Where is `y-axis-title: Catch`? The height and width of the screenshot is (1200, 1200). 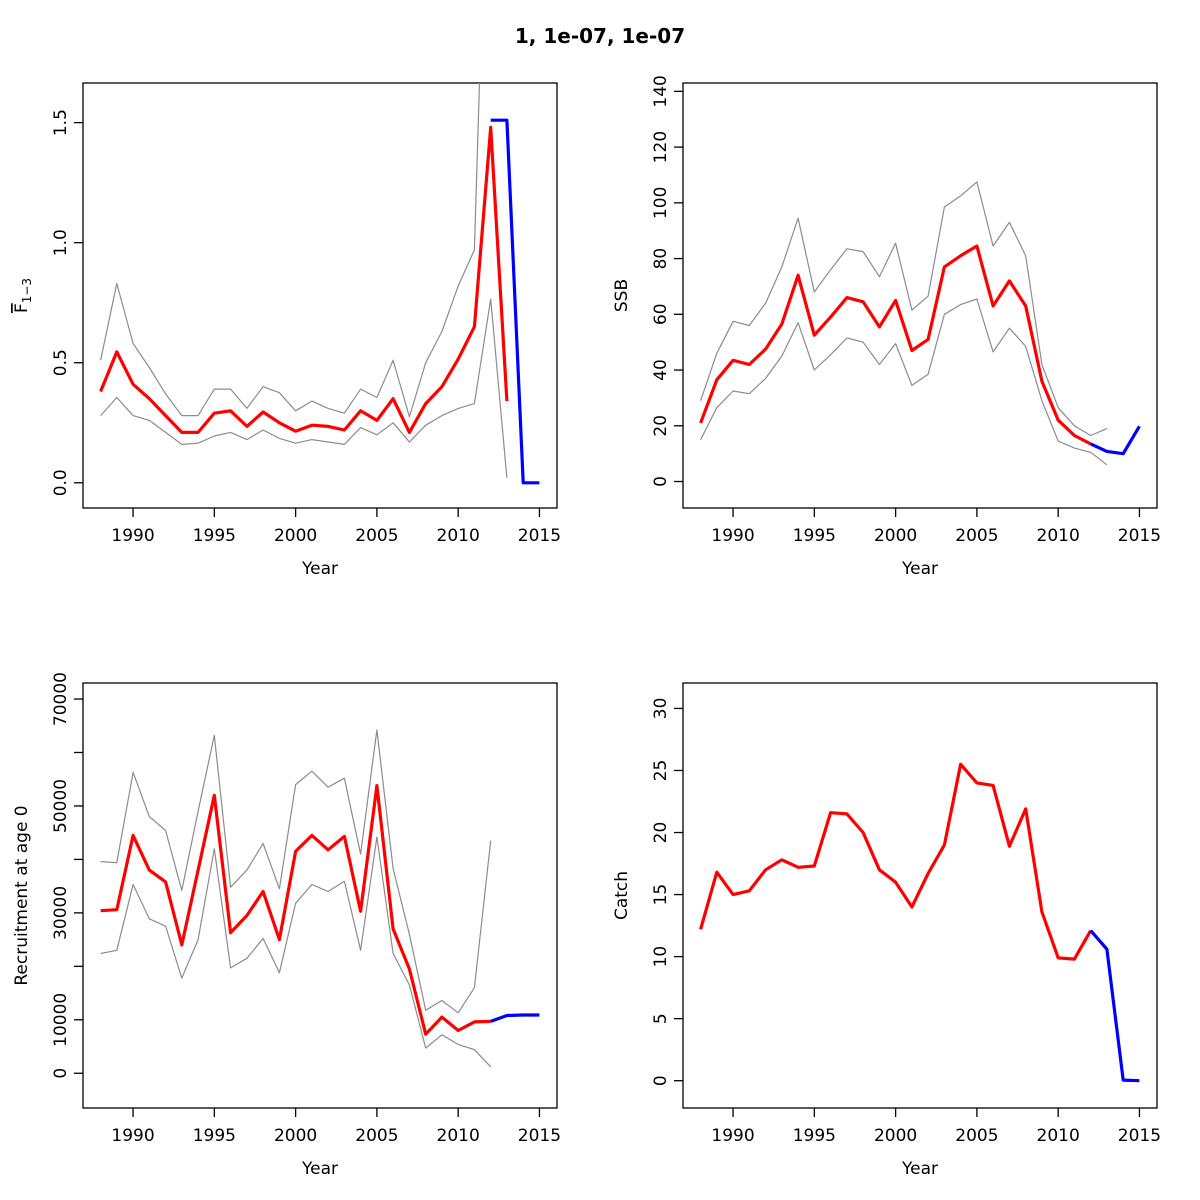
y-axis-title: Catch is located at coordinates (622, 895).